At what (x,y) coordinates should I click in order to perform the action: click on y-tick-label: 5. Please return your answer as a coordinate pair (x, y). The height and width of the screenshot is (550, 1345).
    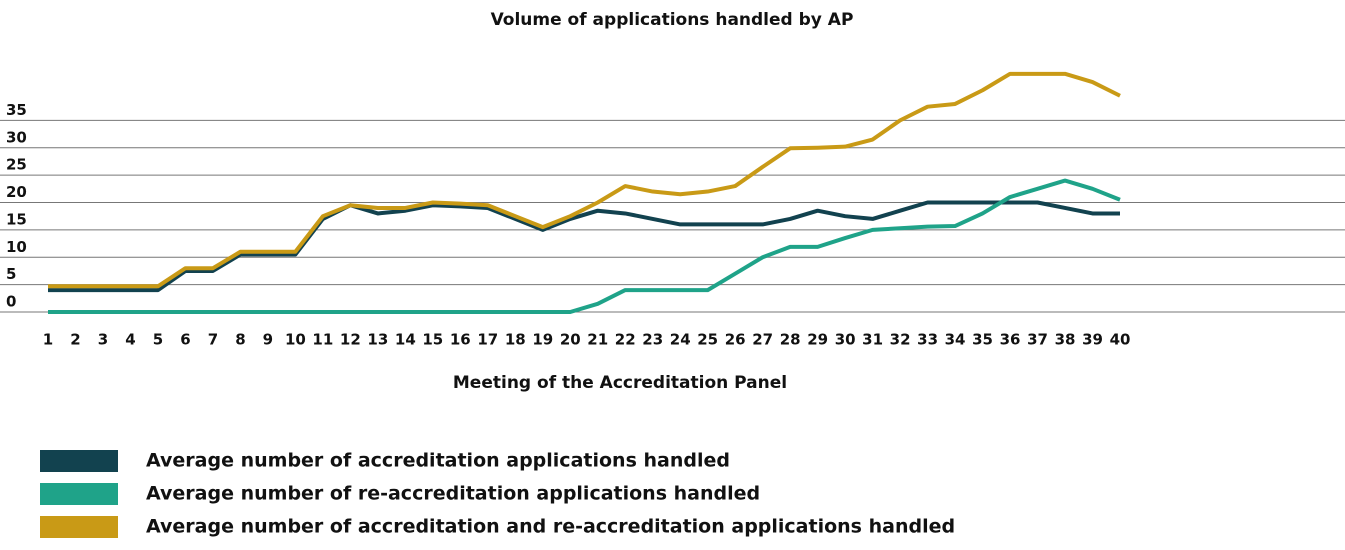
    Looking at the image, I should click on (11, 274).